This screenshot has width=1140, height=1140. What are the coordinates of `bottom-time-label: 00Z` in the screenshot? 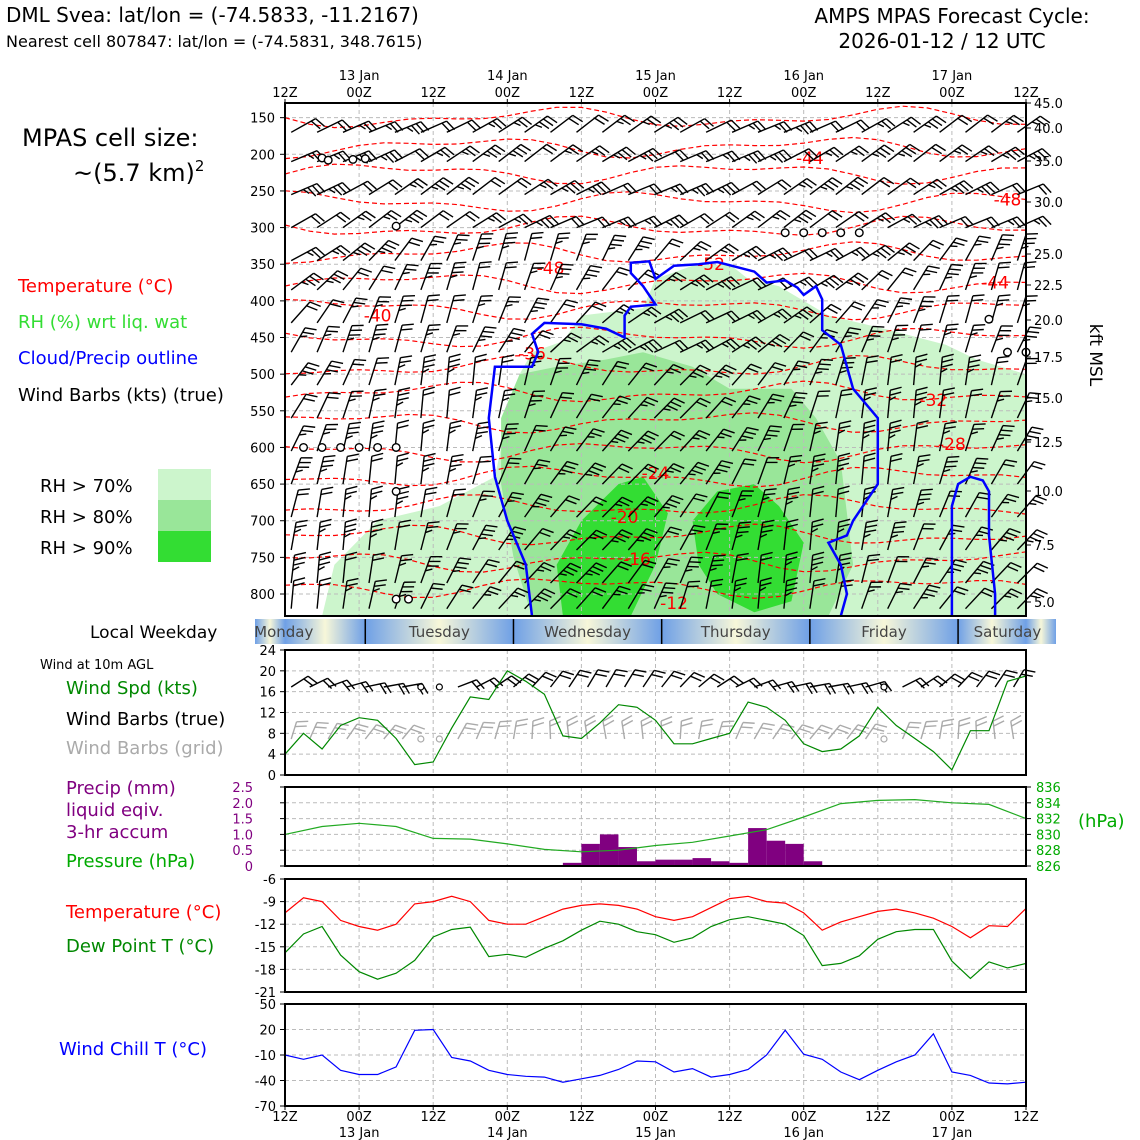 It's located at (508, 1117).